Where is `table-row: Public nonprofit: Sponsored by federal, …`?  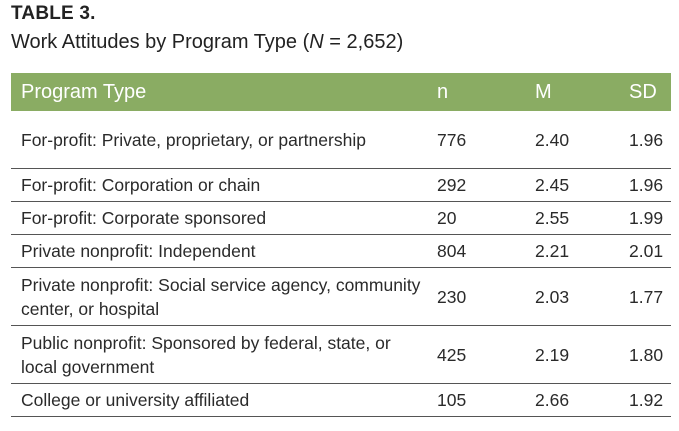 table-row: Public nonprofit: Sponsored by federal, … is located at coordinates (341, 354).